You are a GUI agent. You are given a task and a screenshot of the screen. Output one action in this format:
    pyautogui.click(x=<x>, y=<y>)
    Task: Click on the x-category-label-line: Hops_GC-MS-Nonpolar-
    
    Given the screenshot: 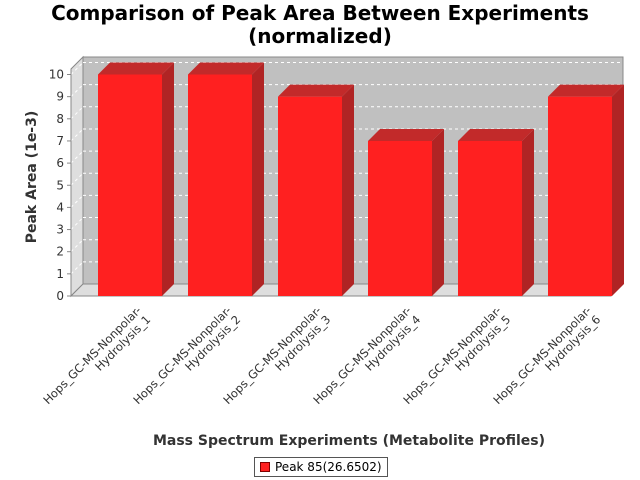 What is the action you would take?
    pyautogui.click(x=92, y=355)
    